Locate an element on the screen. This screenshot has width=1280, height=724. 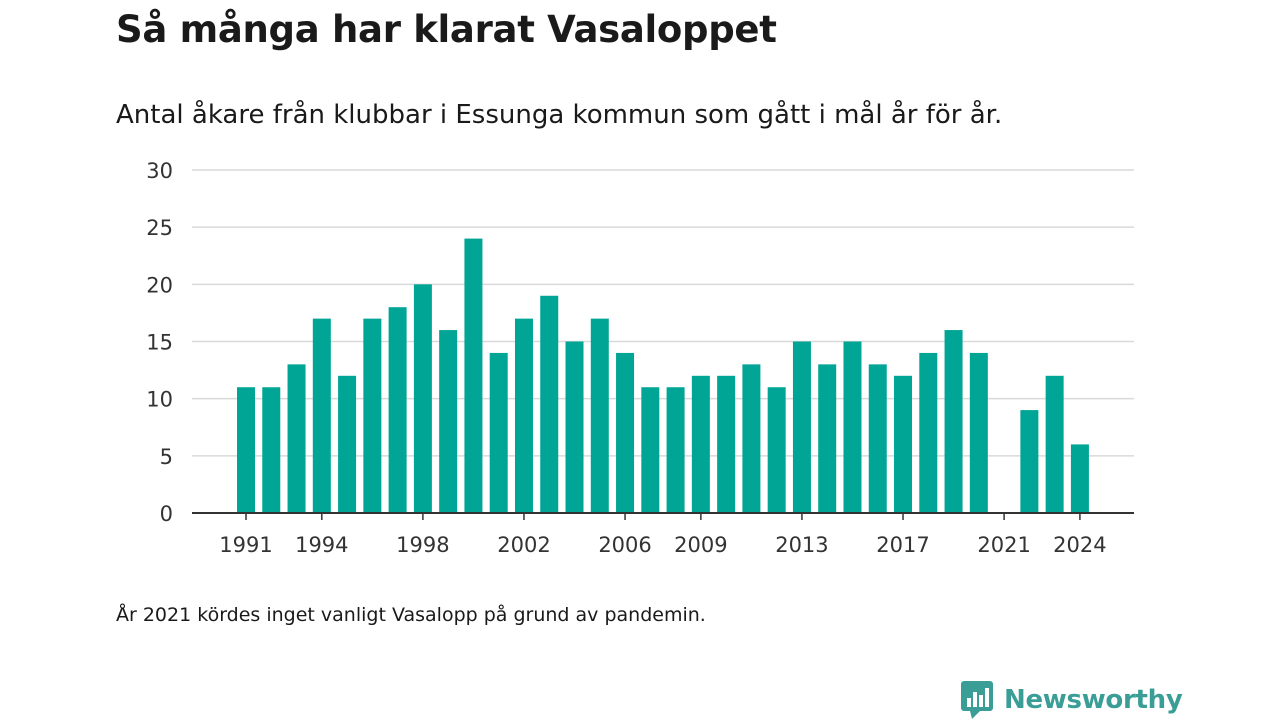
bar-2018 is located at coordinates (928, 432).